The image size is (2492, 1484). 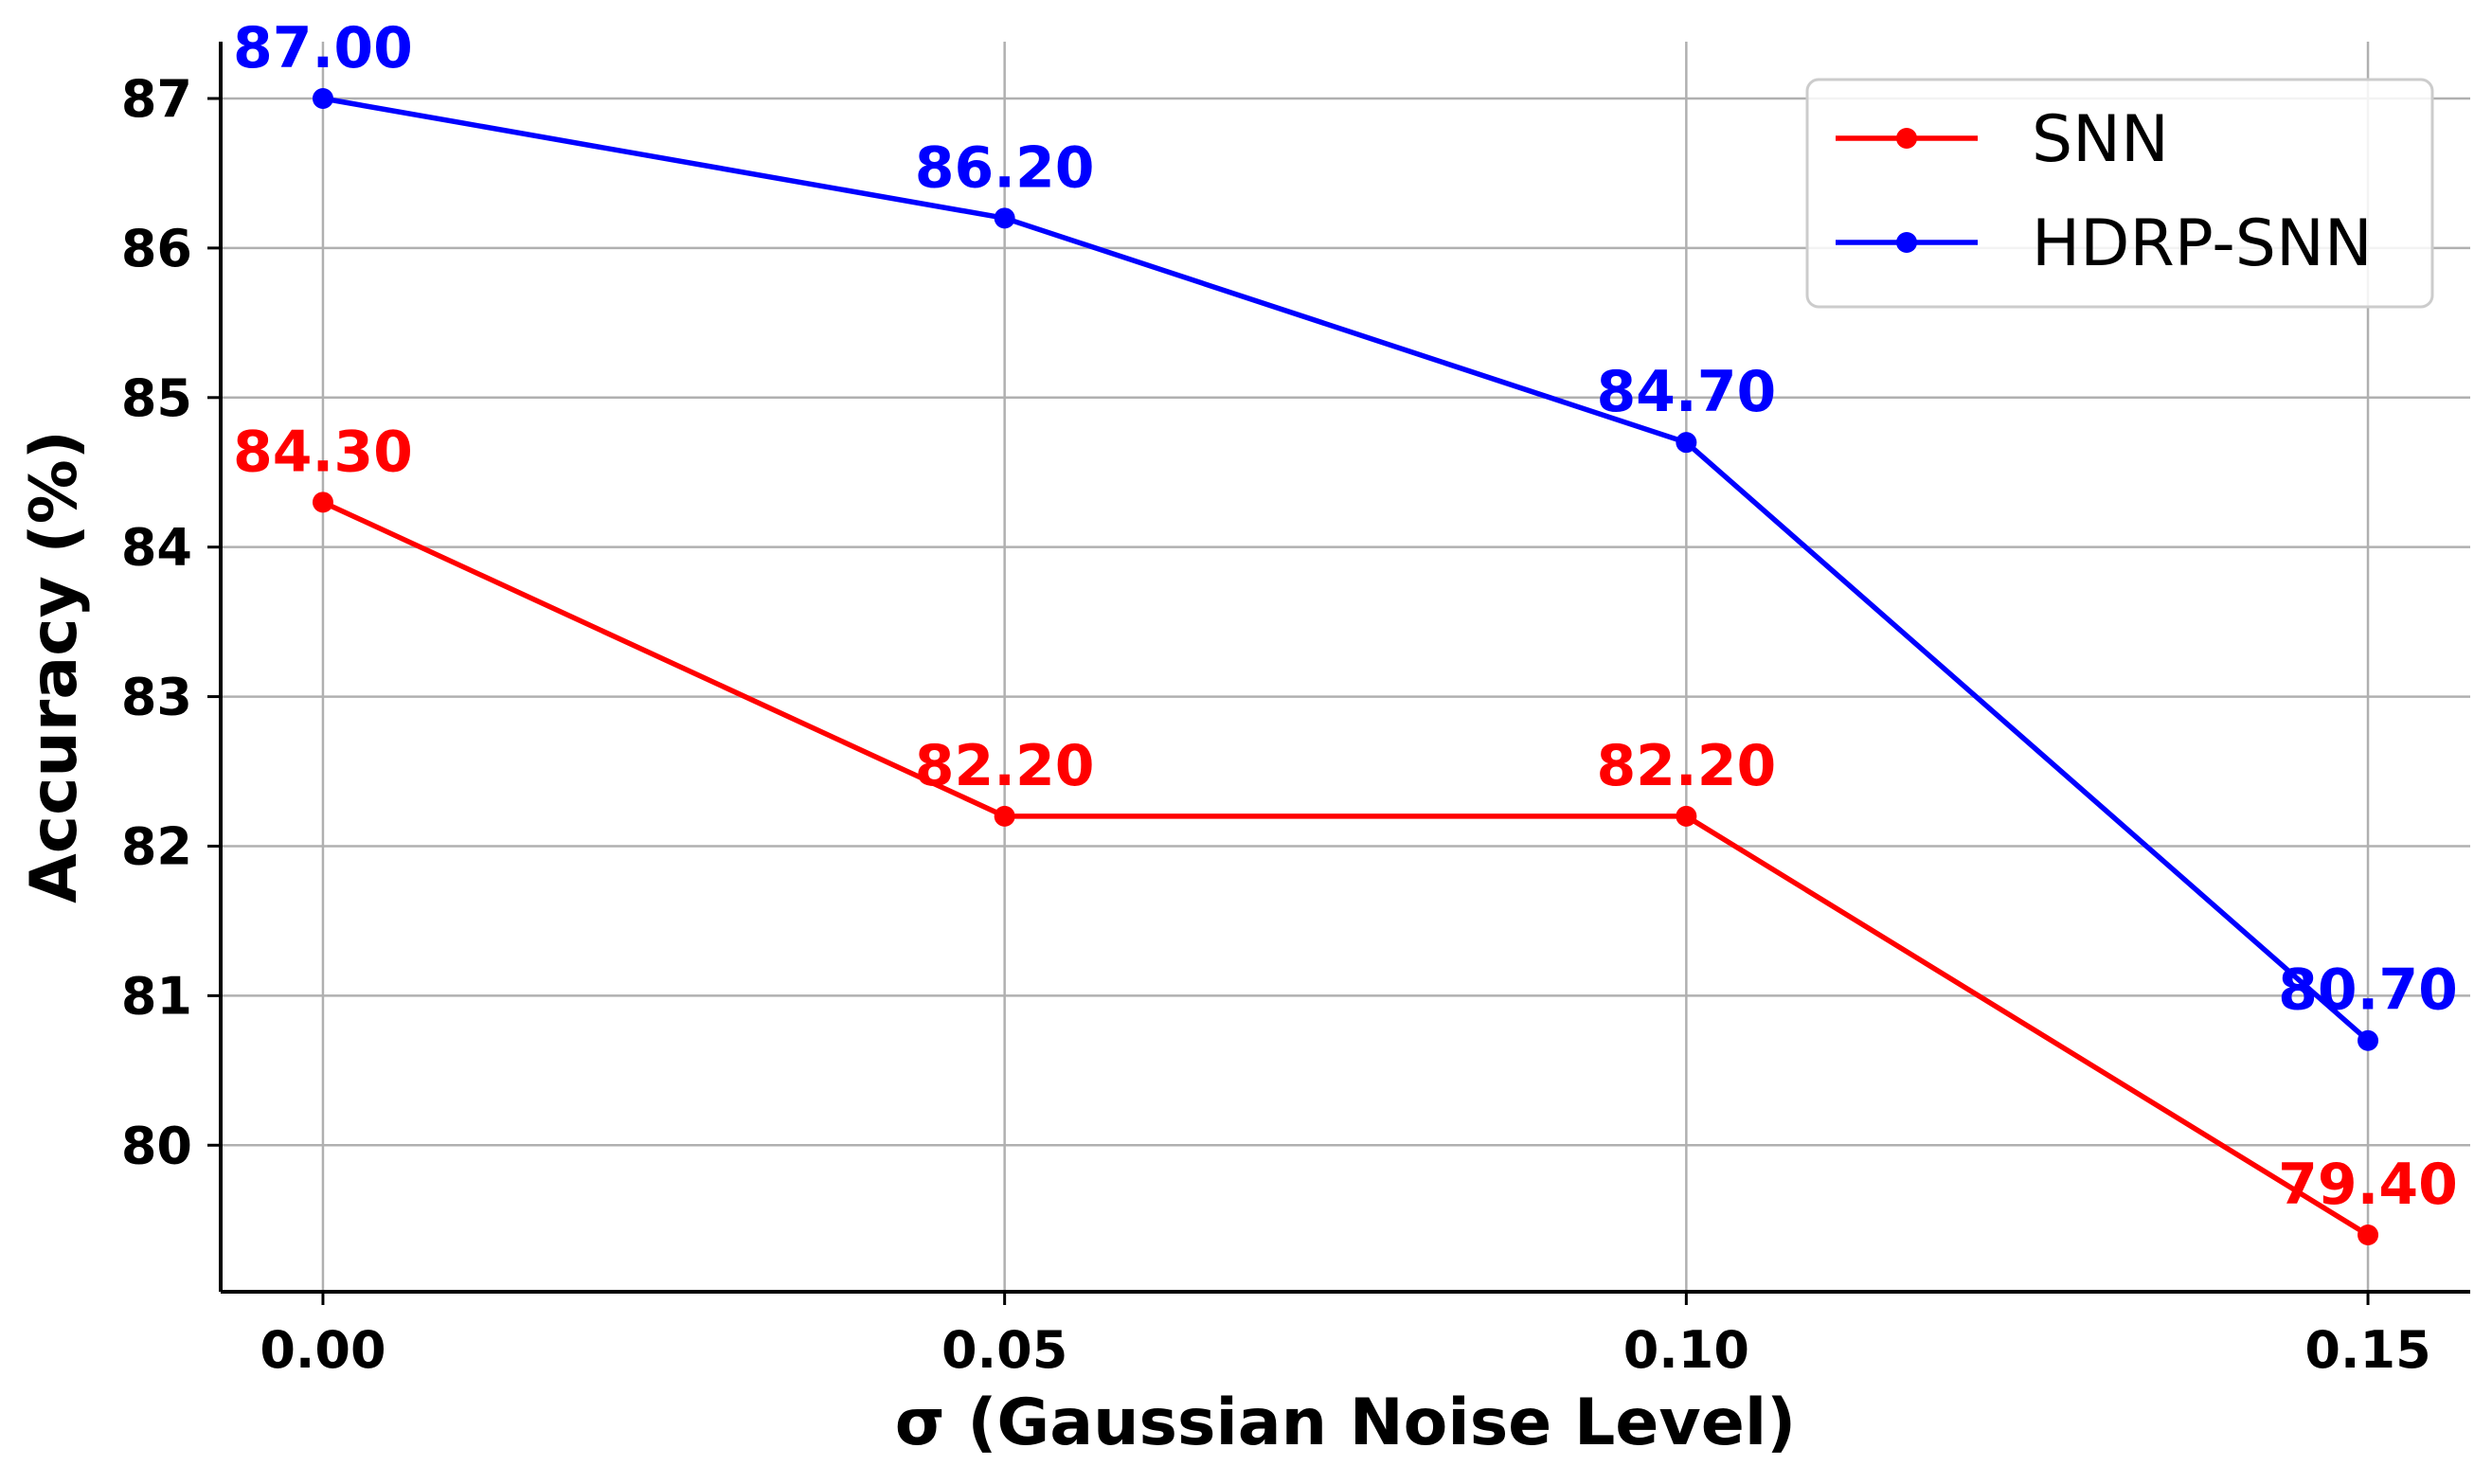 What do you see at coordinates (323, 48) in the screenshot?
I see `data-label: 87.00` at bounding box center [323, 48].